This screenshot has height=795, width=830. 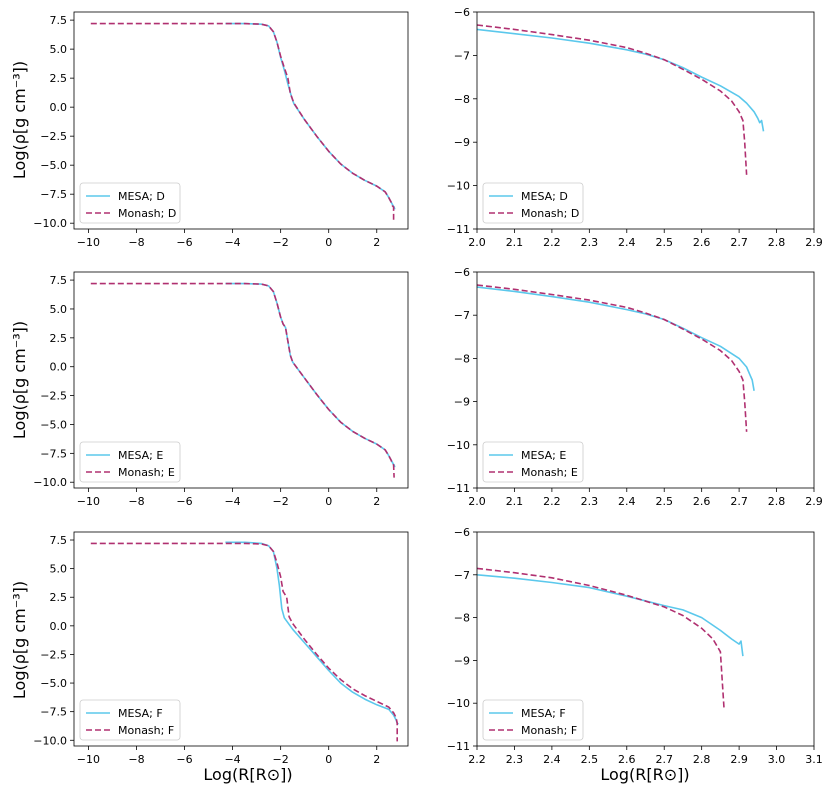 What do you see at coordinates (53, 654) in the screenshot?
I see `y-tick-label: −2.5` at bounding box center [53, 654].